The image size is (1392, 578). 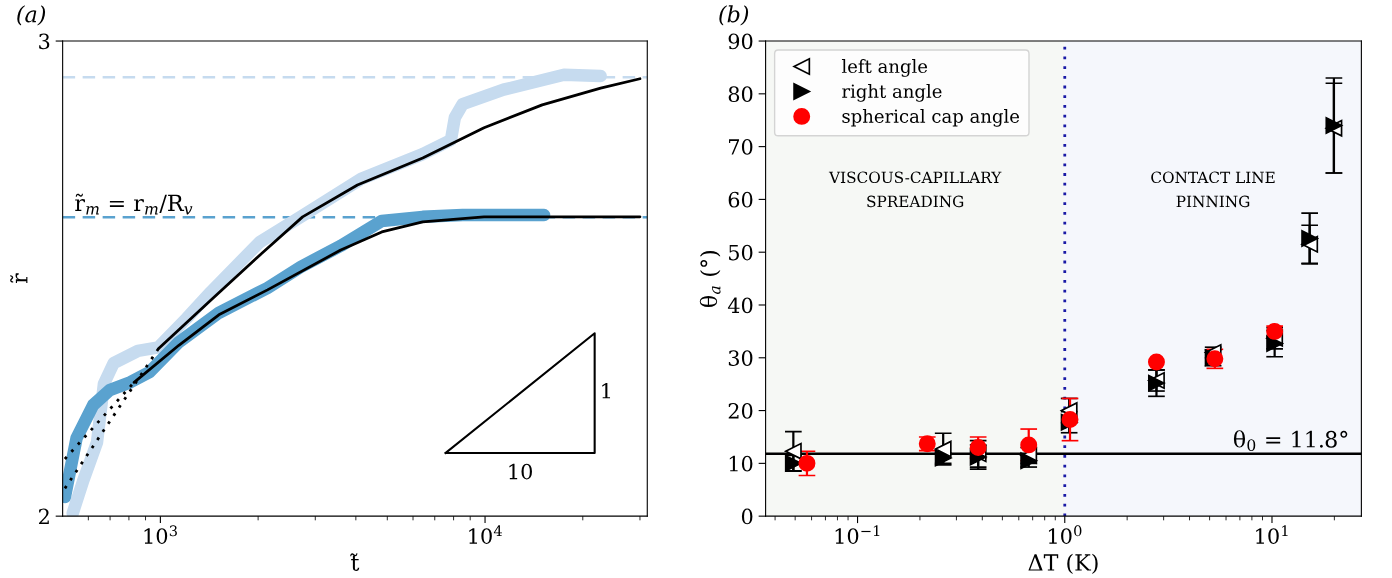 What do you see at coordinates (1065, 534) in the screenshot?
I see `x-tick-label: 10$^{0}$` at bounding box center [1065, 534].